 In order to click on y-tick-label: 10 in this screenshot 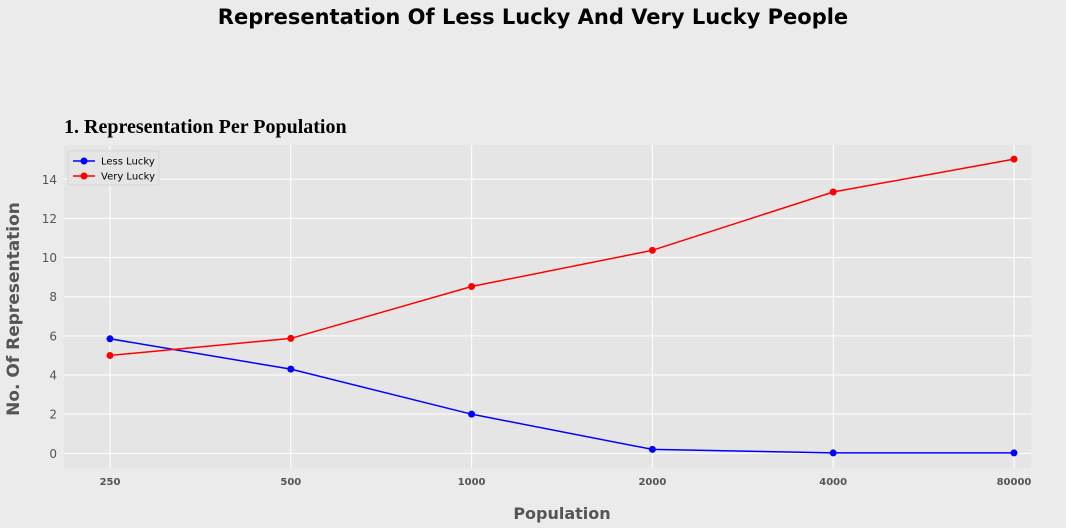, I will do `click(49, 258)`.